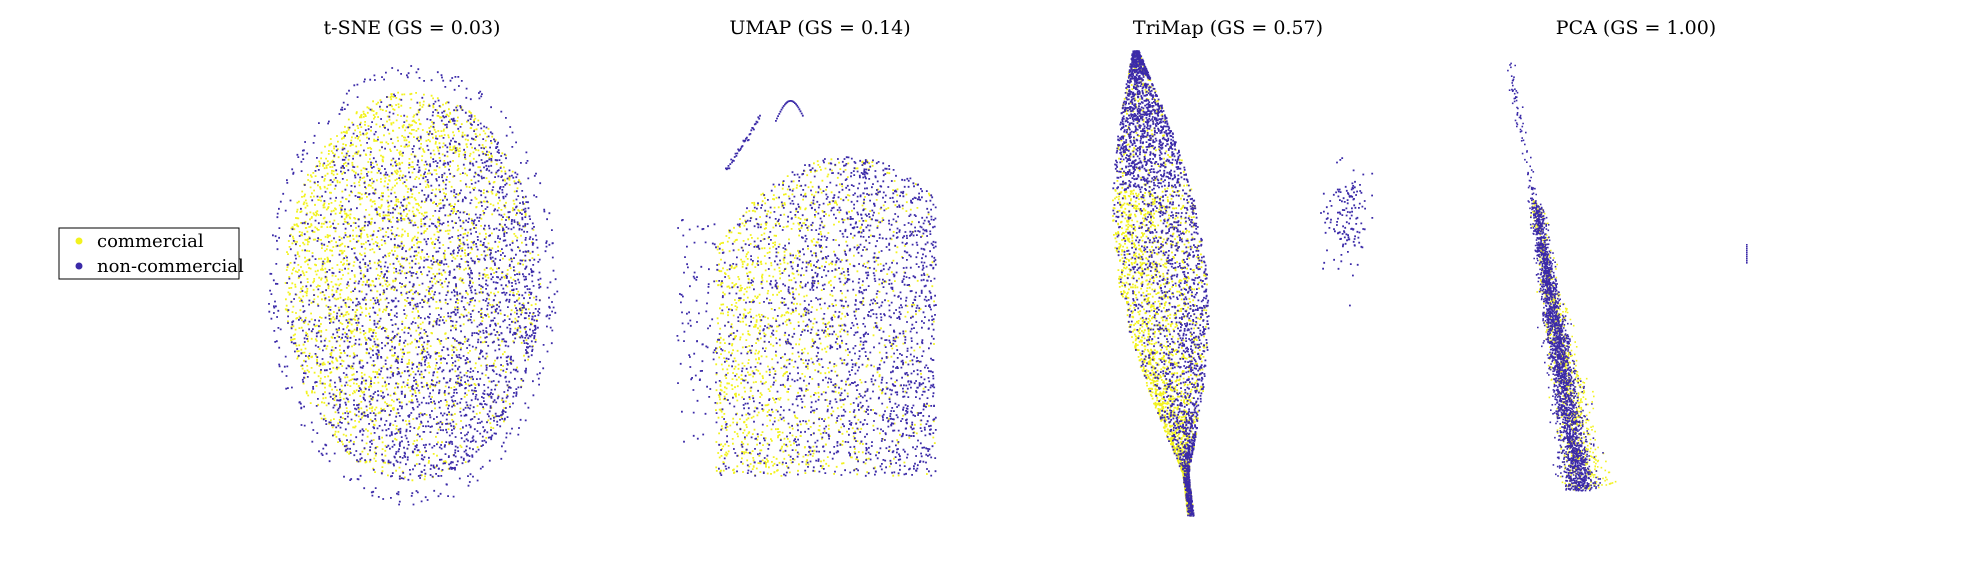 This screenshot has height=587, width=1970. What do you see at coordinates (1636, 28) in the screenshot?
I see `panel-title-pca: PCA (GS = 1.00)` at bounding box center [1636, 28].